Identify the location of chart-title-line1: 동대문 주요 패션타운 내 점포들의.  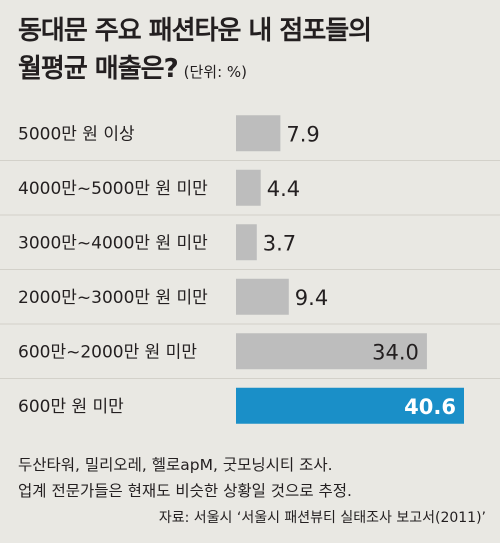
(195, 31).